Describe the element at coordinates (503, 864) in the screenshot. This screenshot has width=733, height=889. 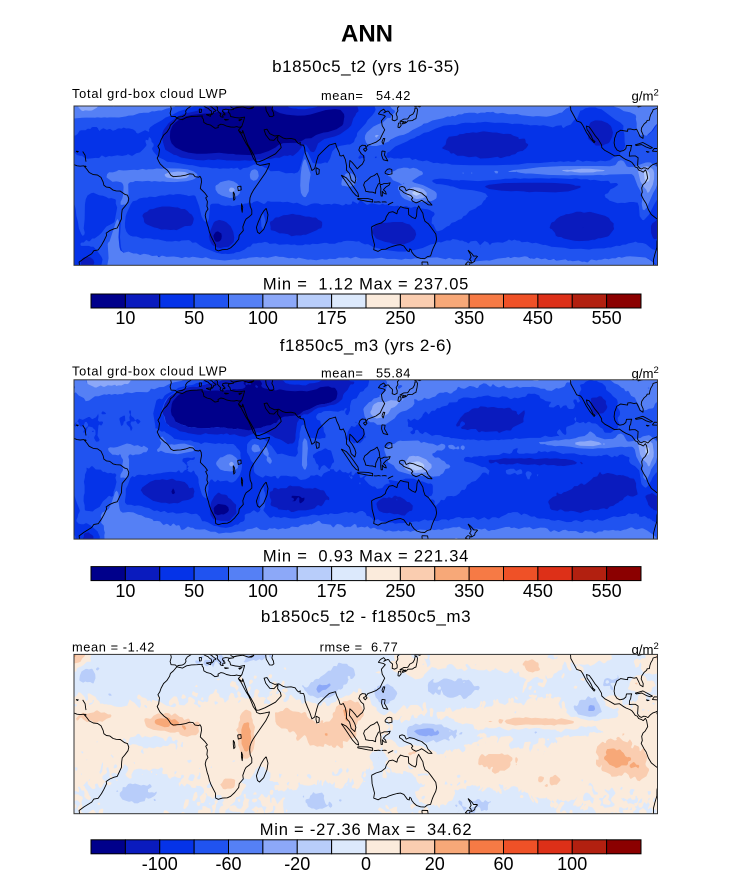
I see `svg-text: 60` at that location.